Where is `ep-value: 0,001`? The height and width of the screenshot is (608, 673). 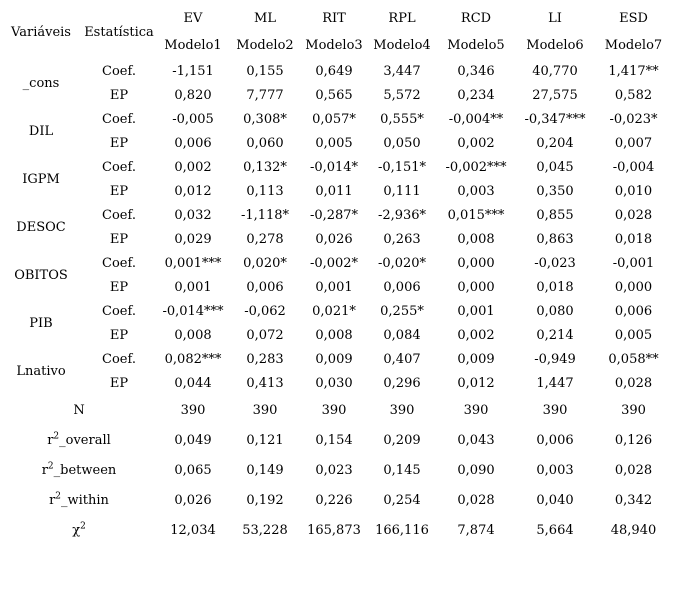
ep-value: 0,001 is located at coordinates (334, 287).